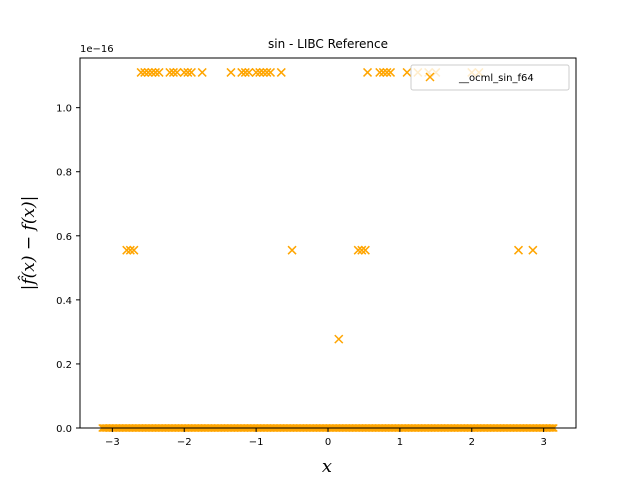  What do you see at coordinates (64, 365) in the screenshot?
I see `y-tick-label: 0.2` at bounding box center [64, 365].